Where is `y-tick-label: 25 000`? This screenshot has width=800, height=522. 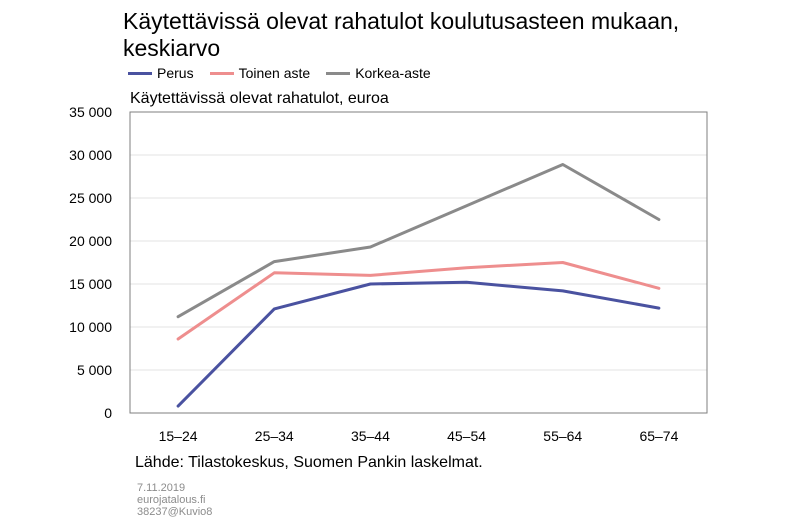
y-tick-label: 25 000 is located at coordinates (90, 198).